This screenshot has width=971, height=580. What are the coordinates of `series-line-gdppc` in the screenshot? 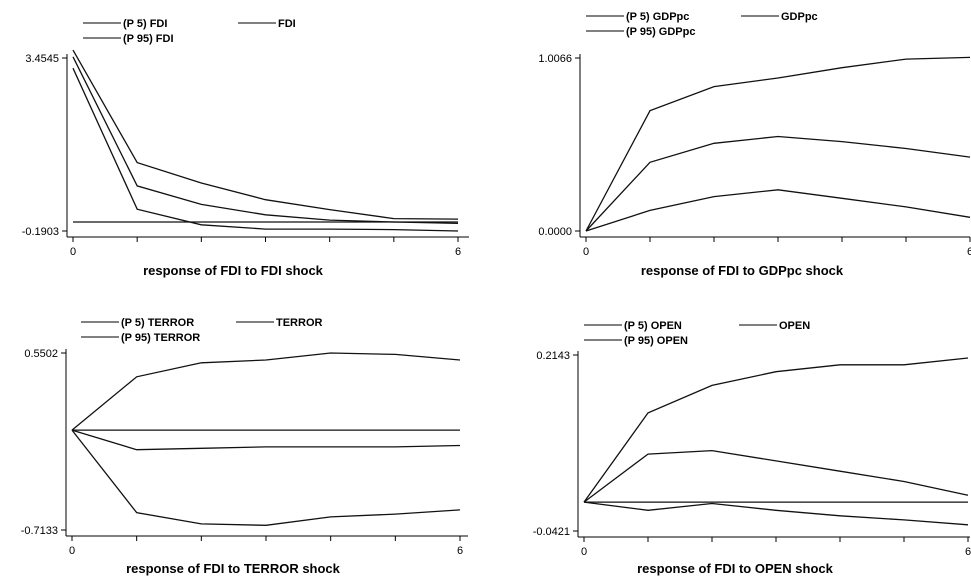 It's located at (778, 183).